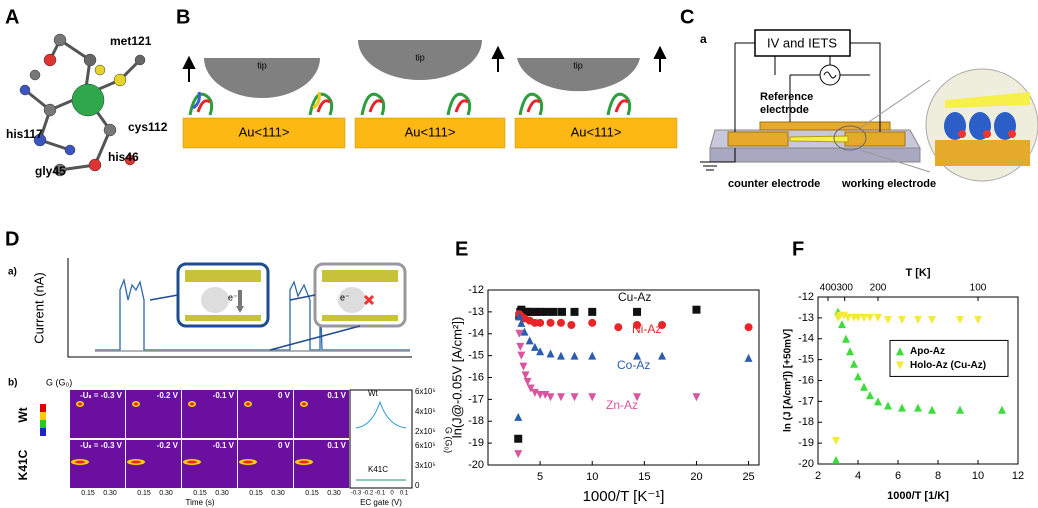 Image resolution: width=1038 pixels, height=508 pixels. I want to click on tick-label: -0.2, so click(368, 494).